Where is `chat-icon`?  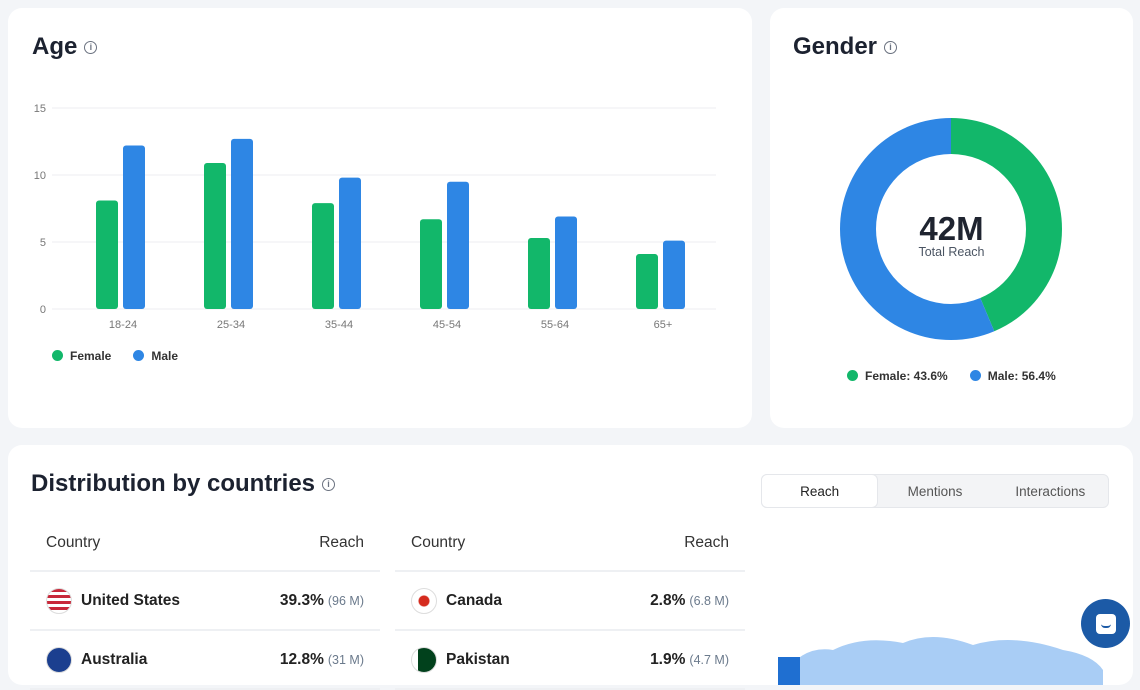 chat-icon is located at coordinates (1105, 623).